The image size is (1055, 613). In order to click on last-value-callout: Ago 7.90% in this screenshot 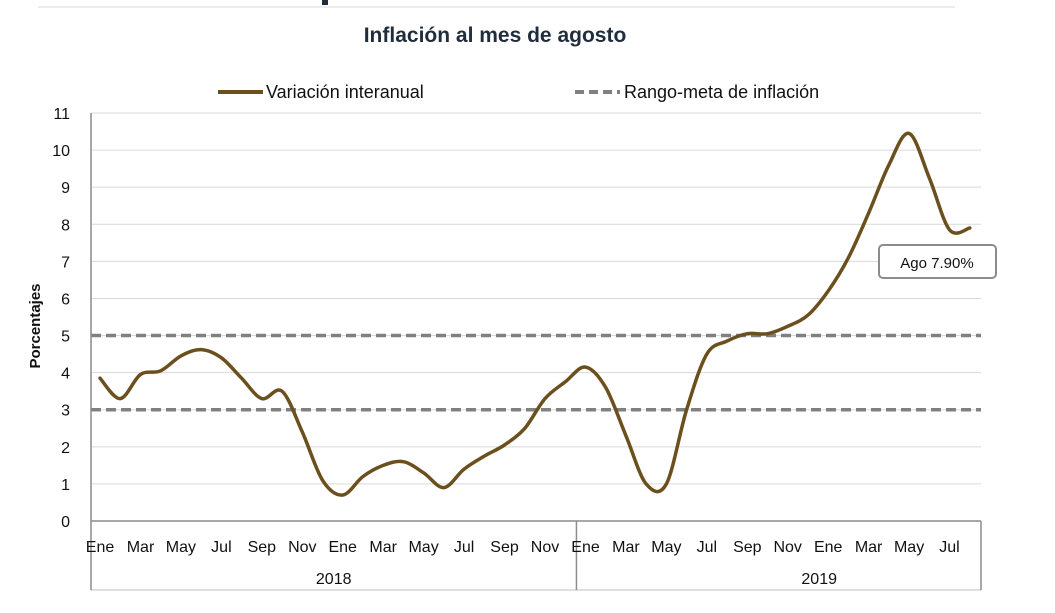, I will do `click(937, 261)`.